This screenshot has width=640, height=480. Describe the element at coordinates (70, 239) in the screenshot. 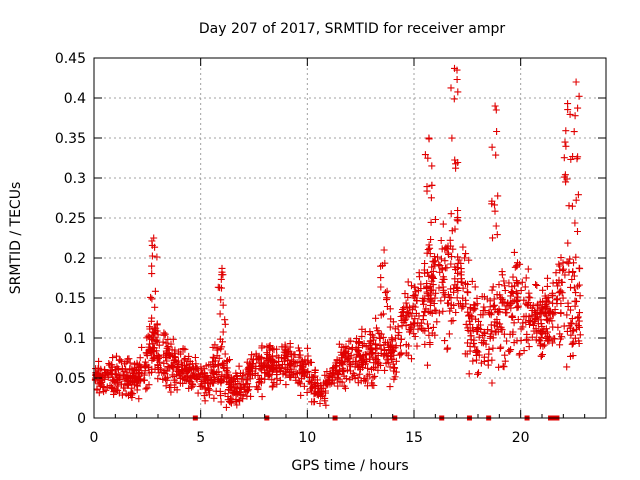

I see `y-tick-labels: 0 0.05 0.1 0.15 0.2 0.25 0.3 0.35 0.4 0.45` at that location.